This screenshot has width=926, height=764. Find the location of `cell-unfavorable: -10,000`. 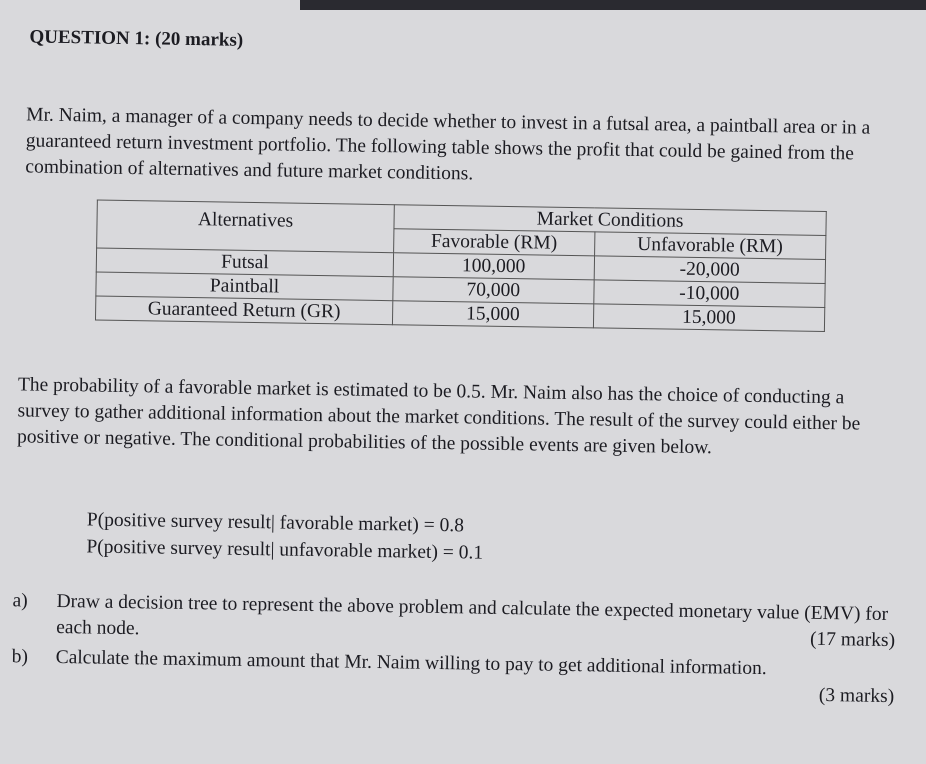

cell-unfavorable: -10,000 is located at coordinates (709, 293).